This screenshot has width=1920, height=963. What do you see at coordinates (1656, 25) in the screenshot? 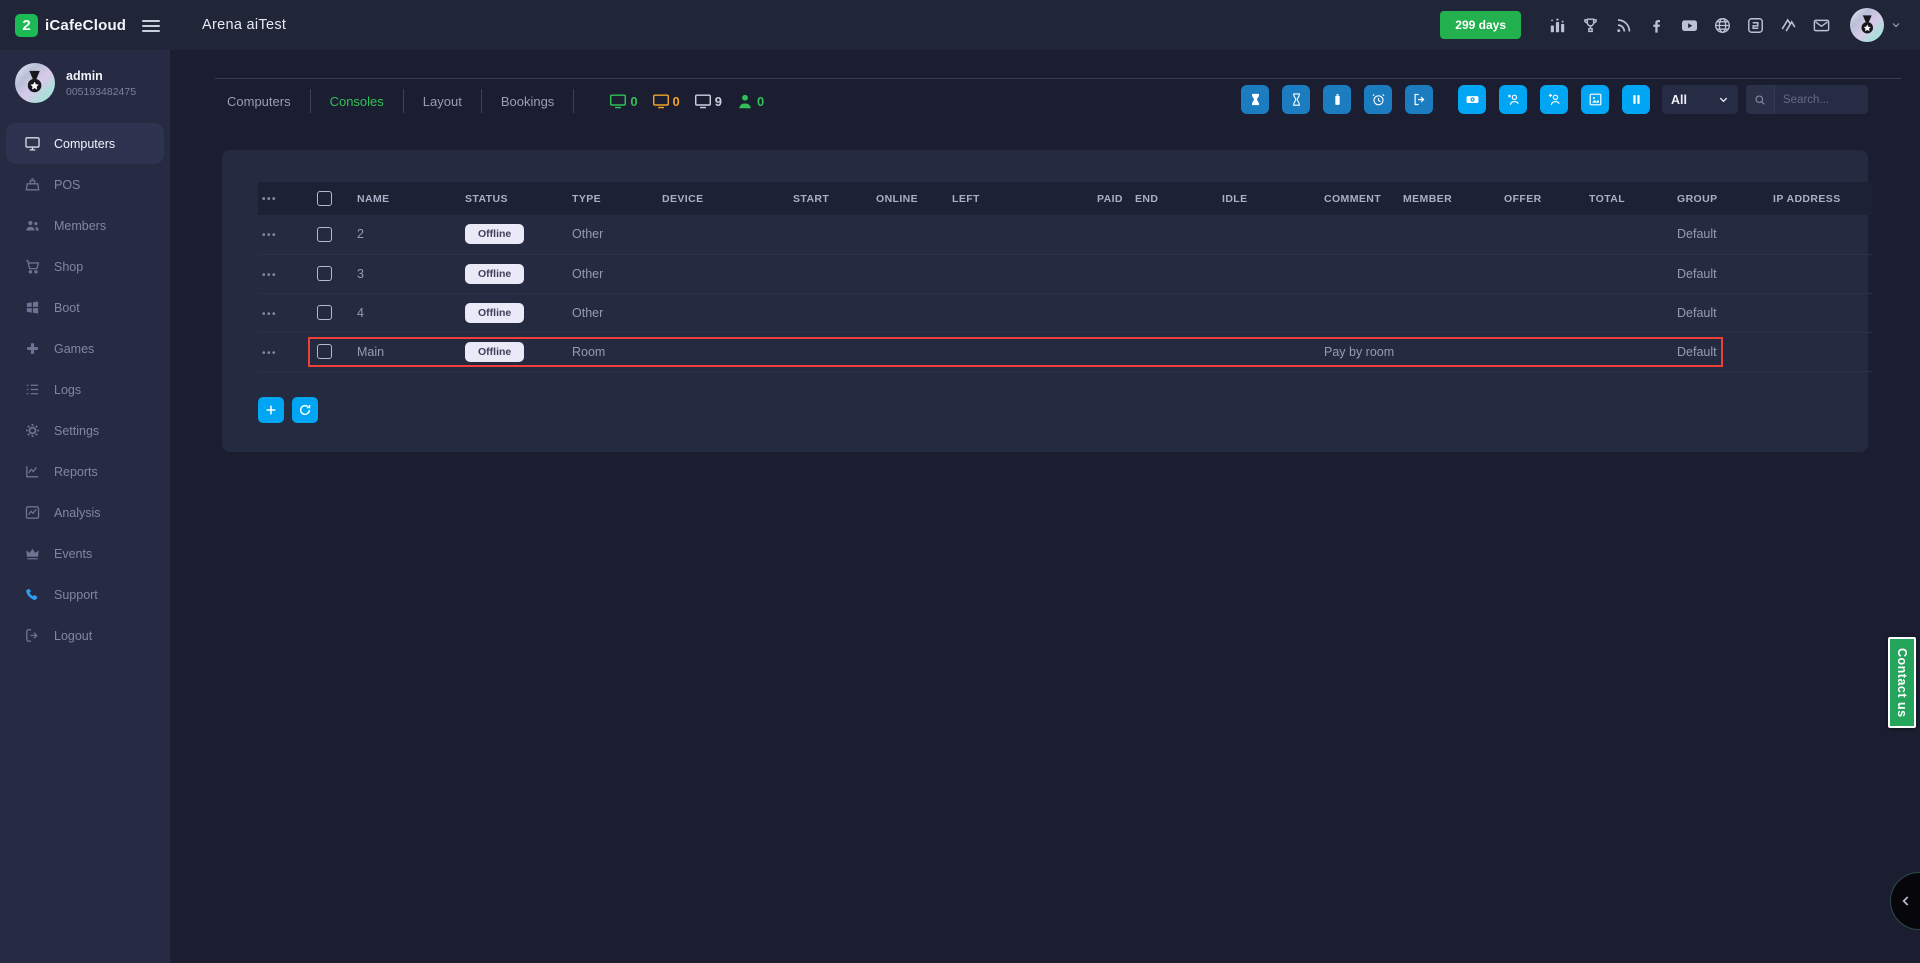
I see `facebook-icon` at bounding box center [1656, 25].